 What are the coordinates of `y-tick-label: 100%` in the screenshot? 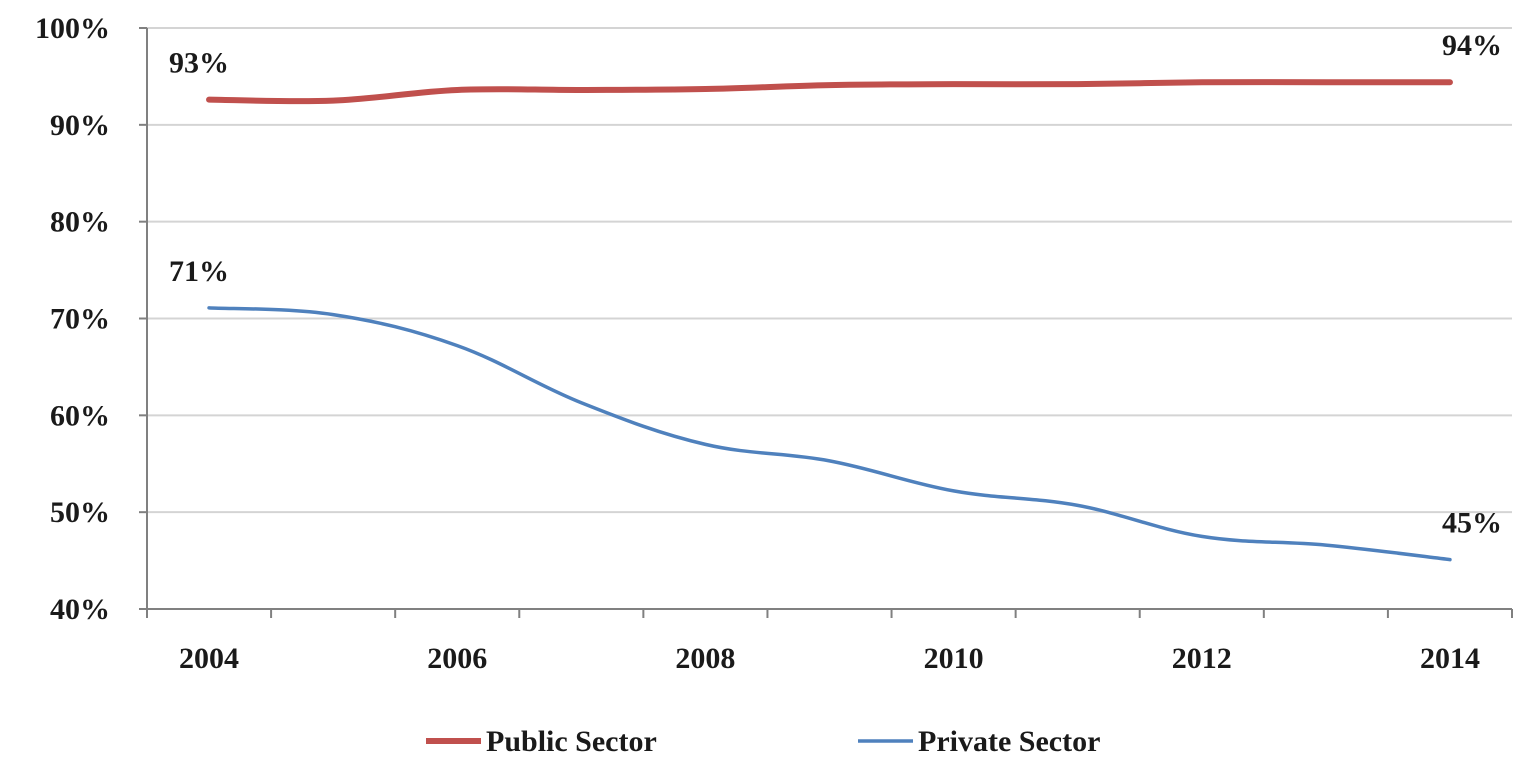 It's located at (72, 28).